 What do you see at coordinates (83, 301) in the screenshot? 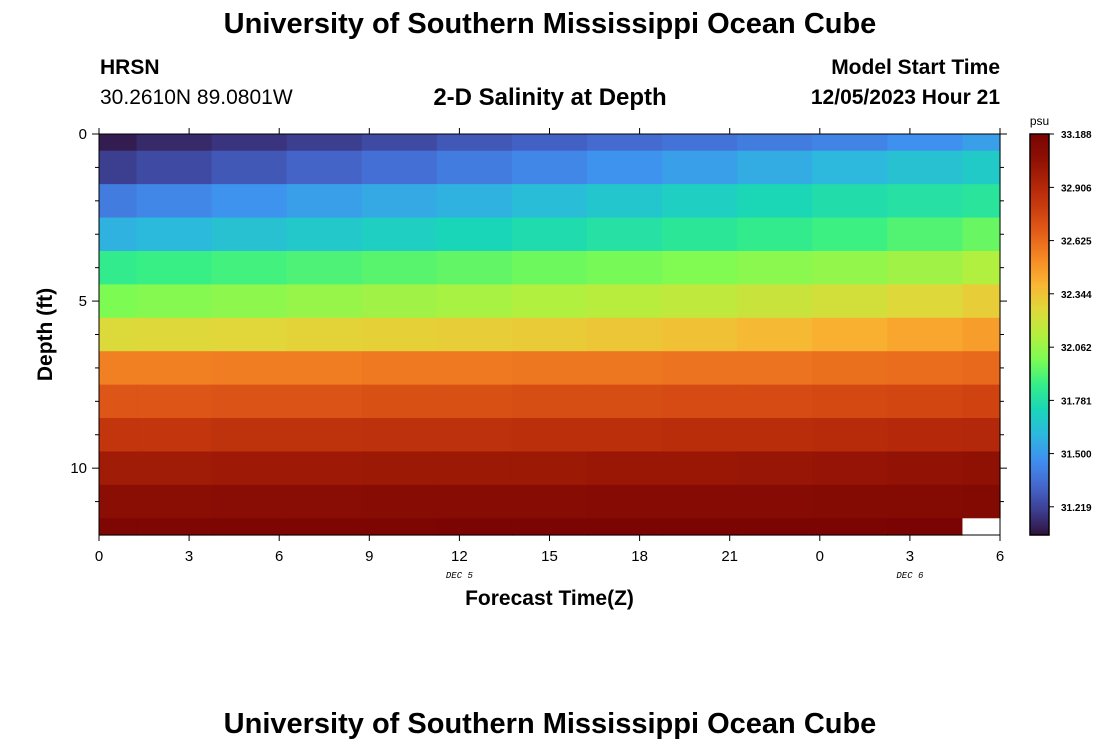
I see `y-tick-label: 5` at bounding box center [83, 301].